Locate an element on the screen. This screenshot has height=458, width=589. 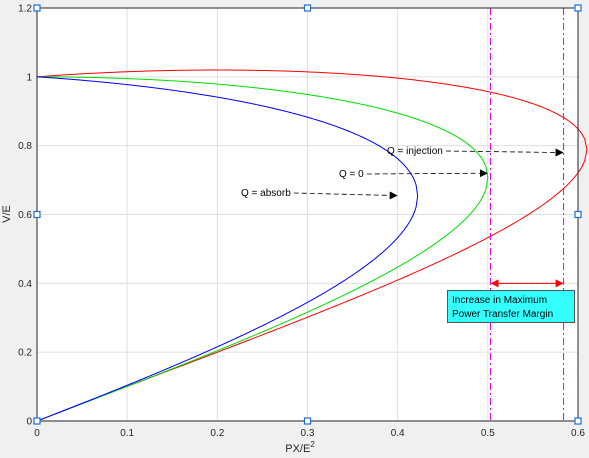
callout-line-1: Increase in Maximum is located at coordinates (500, 300).